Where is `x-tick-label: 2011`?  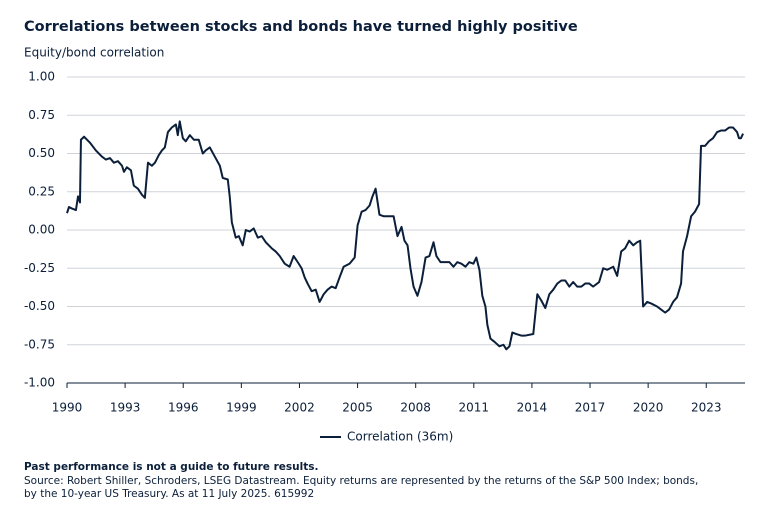
x-tick-label: 2011 is located at coordinates (474, 408).